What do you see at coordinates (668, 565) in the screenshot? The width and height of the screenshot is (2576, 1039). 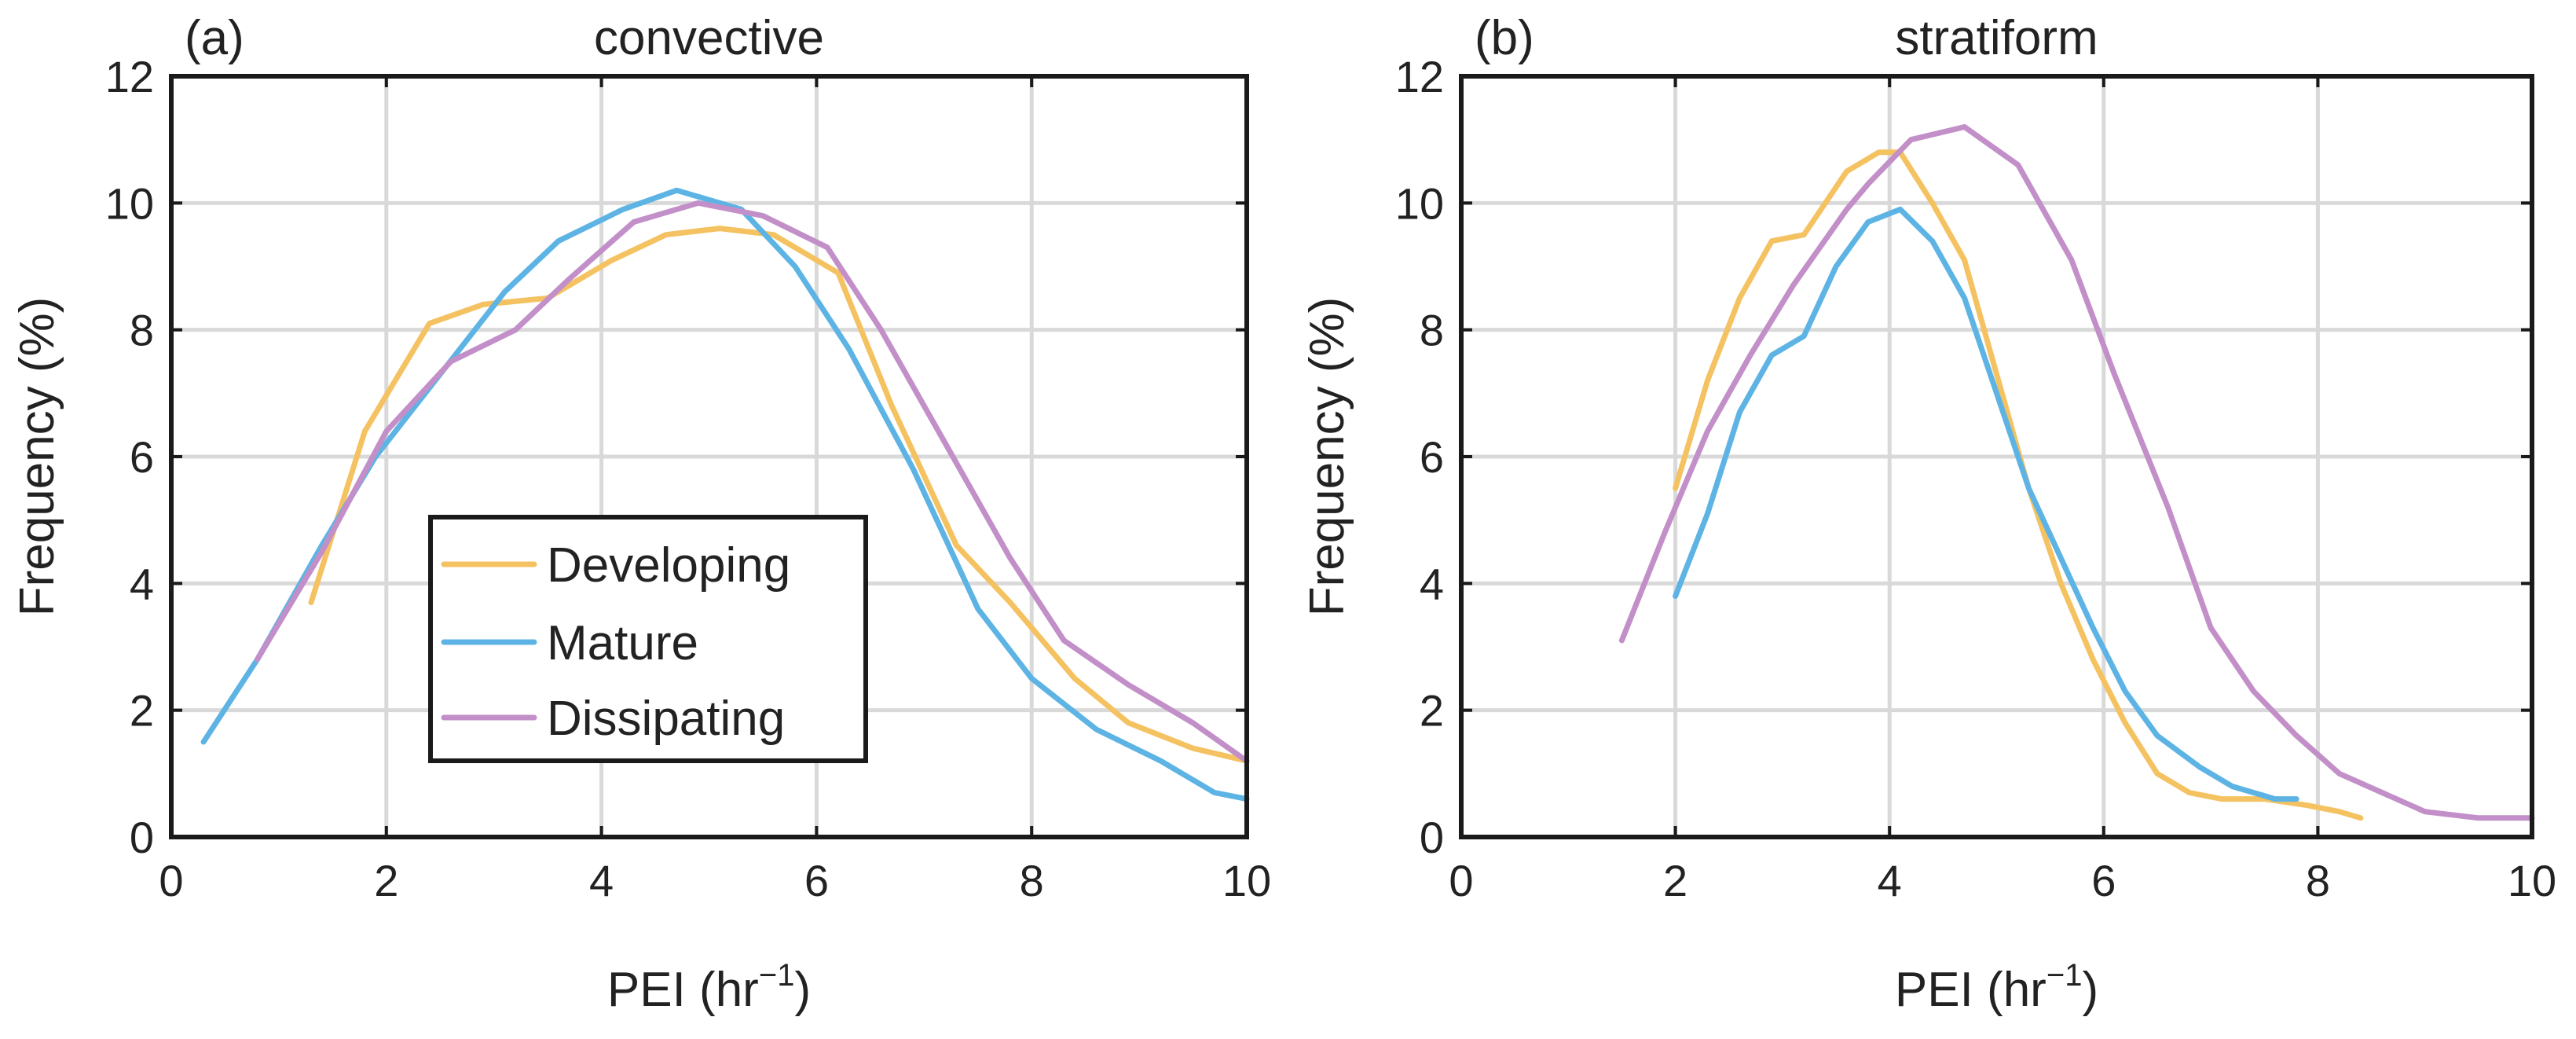 I see `legend-label-developing: Developing` at bounding box center [668, 565].